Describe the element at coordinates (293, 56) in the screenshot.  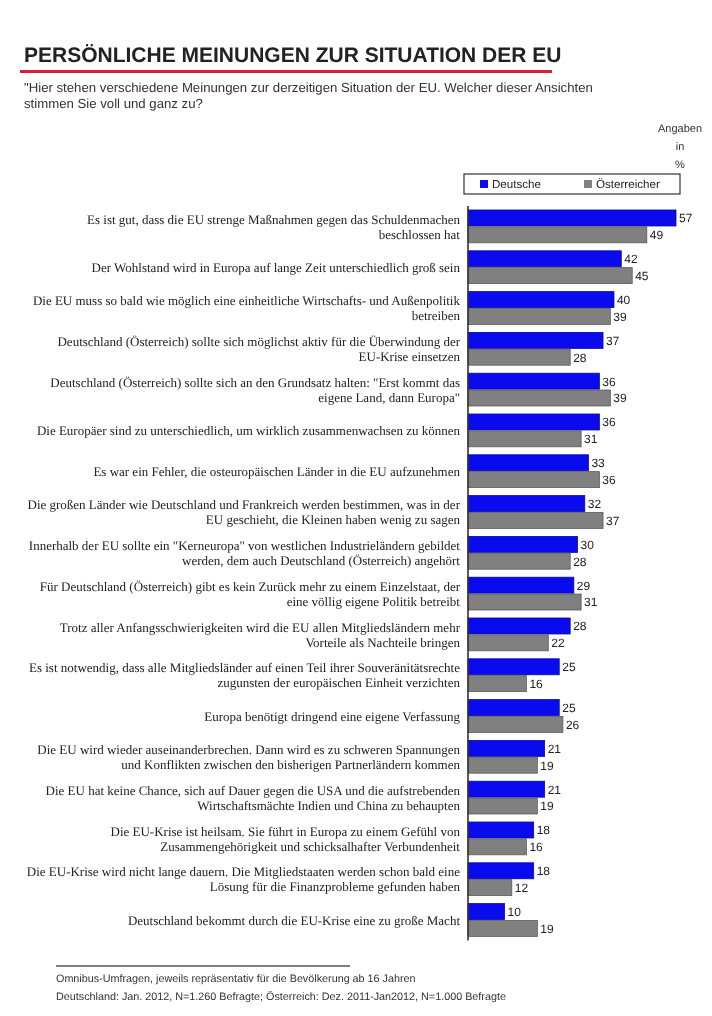
I see `text: PERSÖNLICHE MEINUNGEN ZUR SITUATION DER EU` at that location.